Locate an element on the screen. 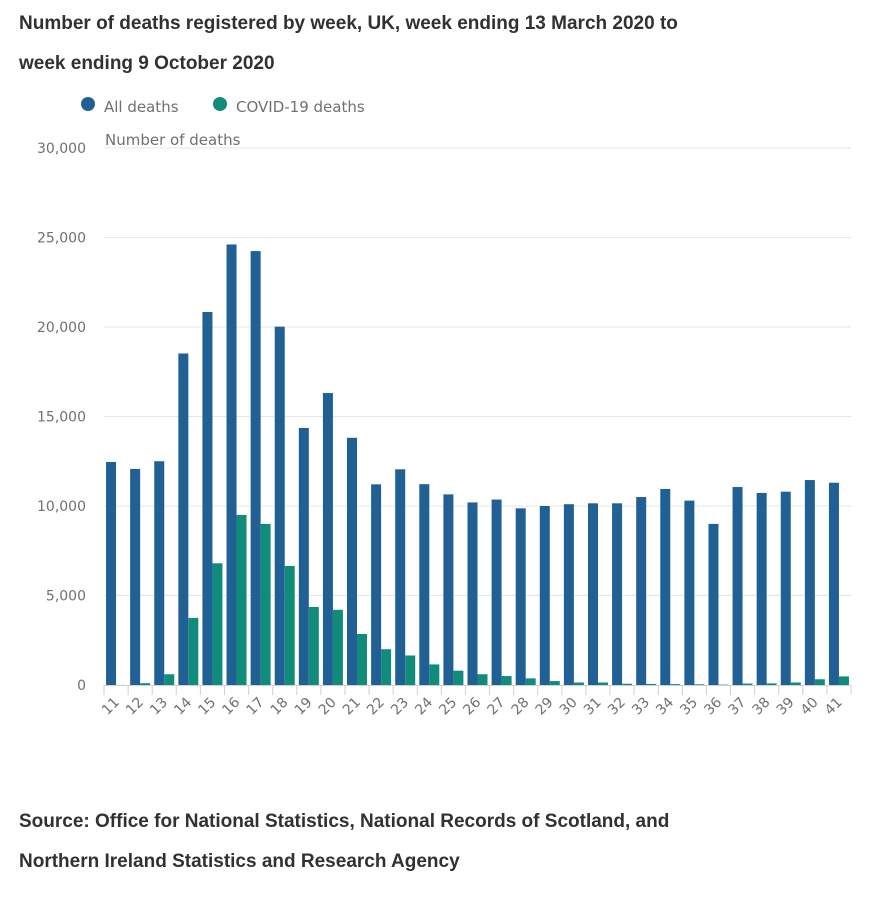 This screenshot has height=905, width=886. legend-item-covid-deaths: COVID-19 deaths is located at coordinates (289, 106).